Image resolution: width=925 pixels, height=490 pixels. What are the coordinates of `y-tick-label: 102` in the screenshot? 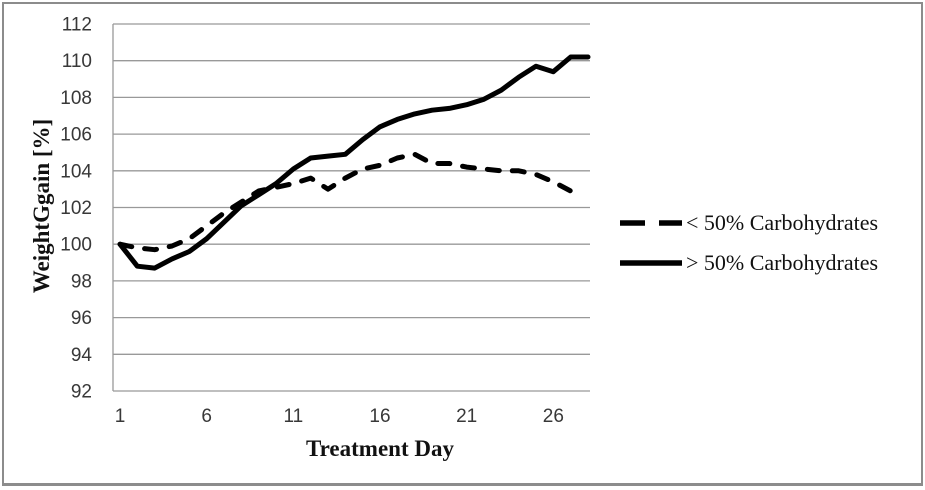 It's located at (76, 208).